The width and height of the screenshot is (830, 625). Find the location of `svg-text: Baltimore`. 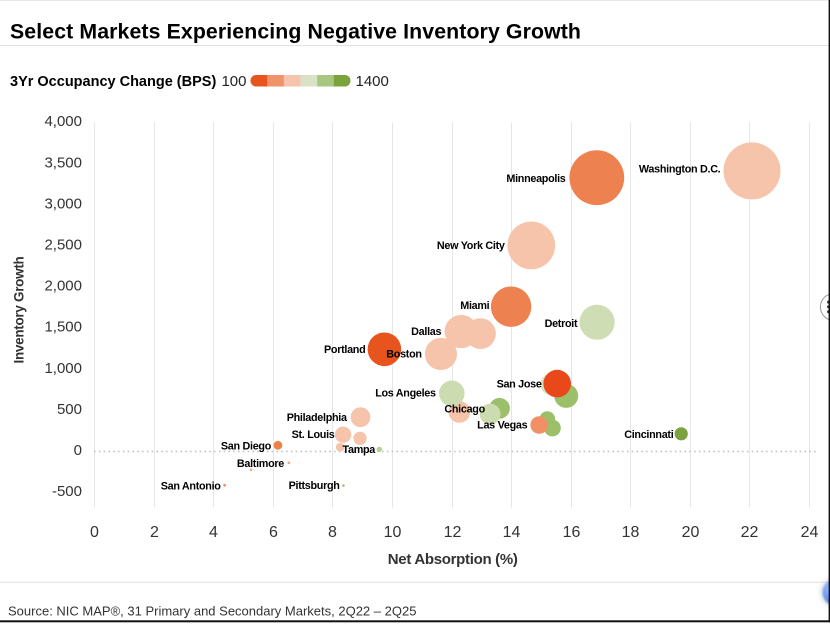

svg-text: Baltimore is located at coordinates (260, 464).